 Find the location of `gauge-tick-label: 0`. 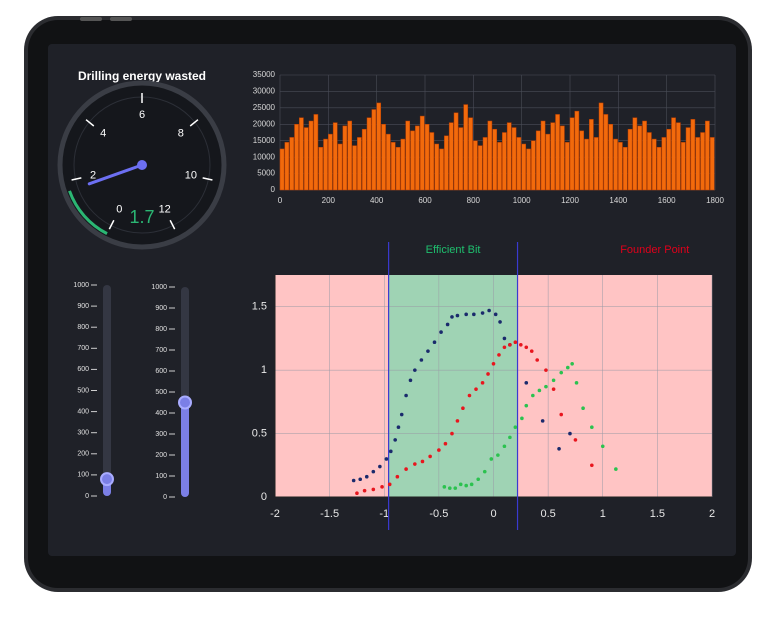

gauge-tick-label: 0 is located at coordinates (119, 209).